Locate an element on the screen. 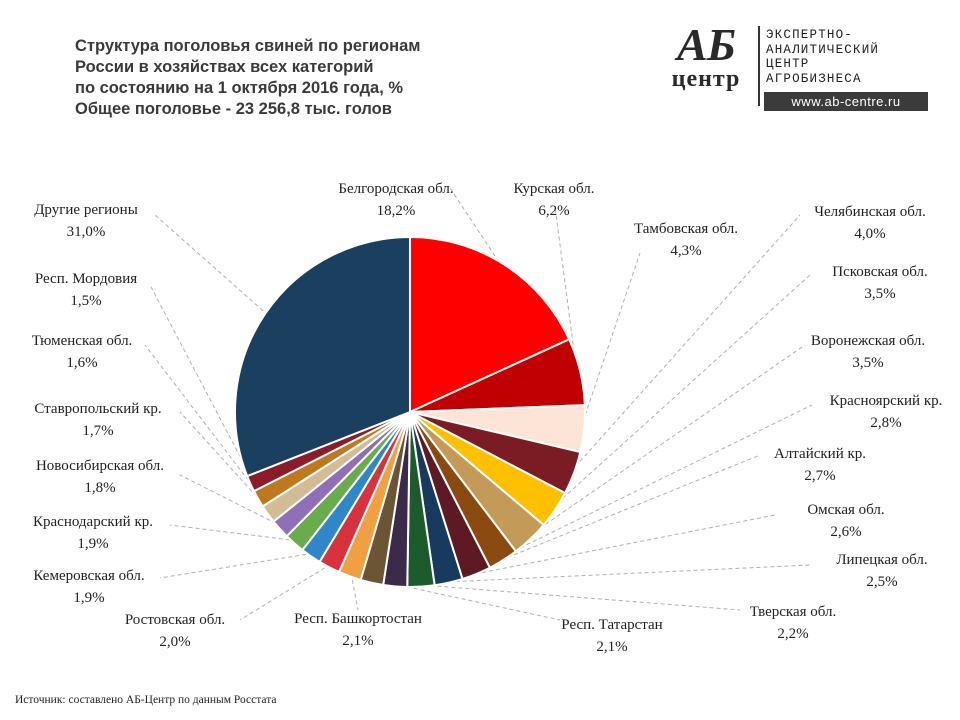 The image size is (960, 720). slice-value-label: 2,6% is located at coordinates (845, 532).